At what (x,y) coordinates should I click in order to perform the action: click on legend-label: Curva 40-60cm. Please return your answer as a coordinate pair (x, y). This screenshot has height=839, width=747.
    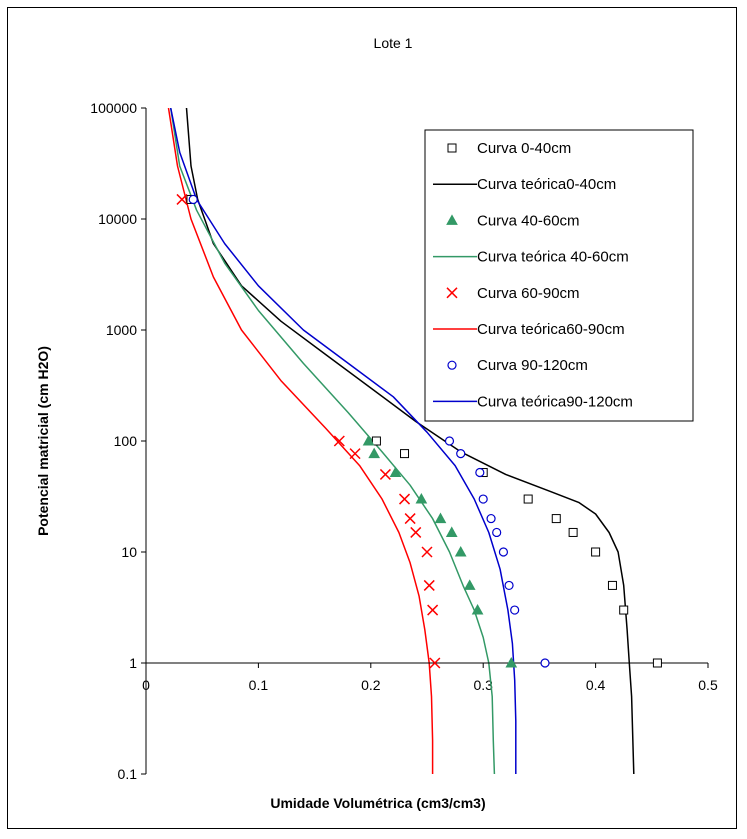
    Looking at the image, I should click on (528, 220).